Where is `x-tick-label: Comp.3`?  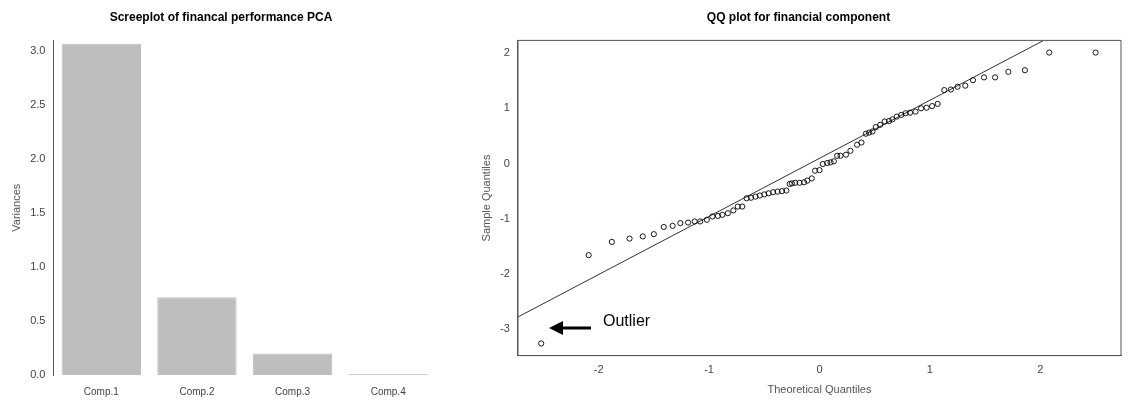
x-tick-label: Comp.3 is located at coordinates (293, 391).